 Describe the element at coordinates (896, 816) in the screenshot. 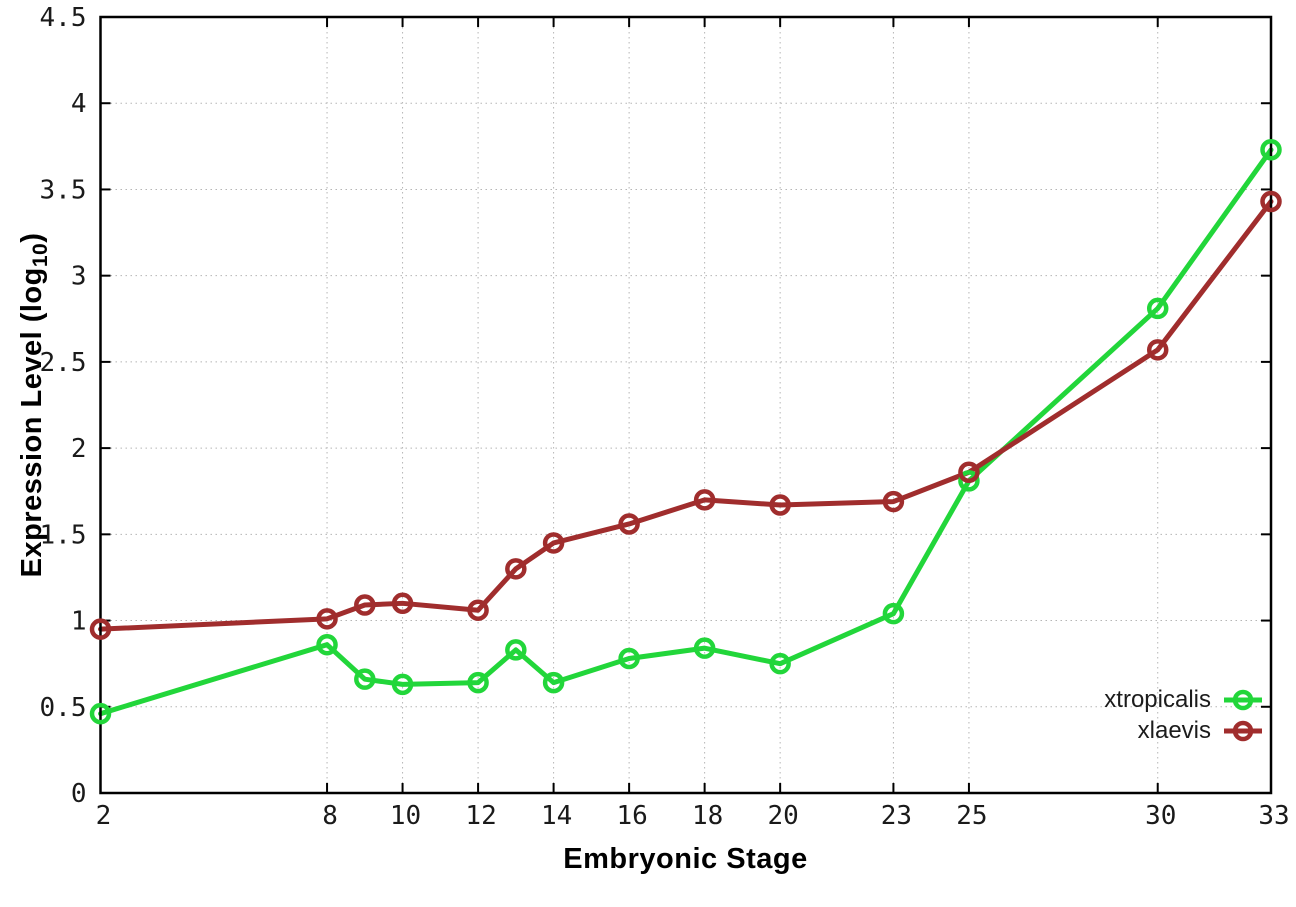

I see `x-tick-label: 23` at that location.